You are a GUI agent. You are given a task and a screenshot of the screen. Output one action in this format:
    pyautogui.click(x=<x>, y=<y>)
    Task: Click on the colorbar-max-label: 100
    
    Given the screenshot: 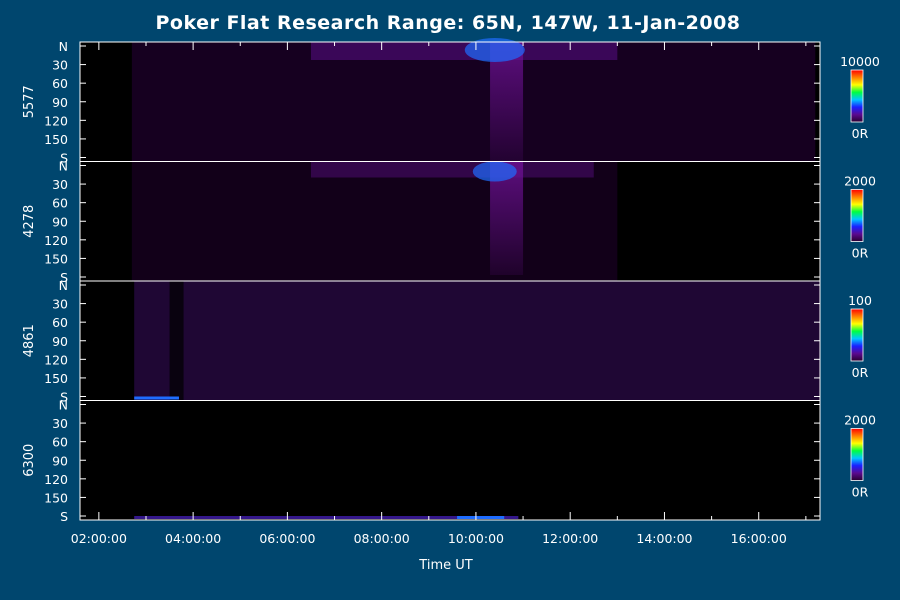 What is the action you would take?
    pyautogui.click(x=860, y=300)
    